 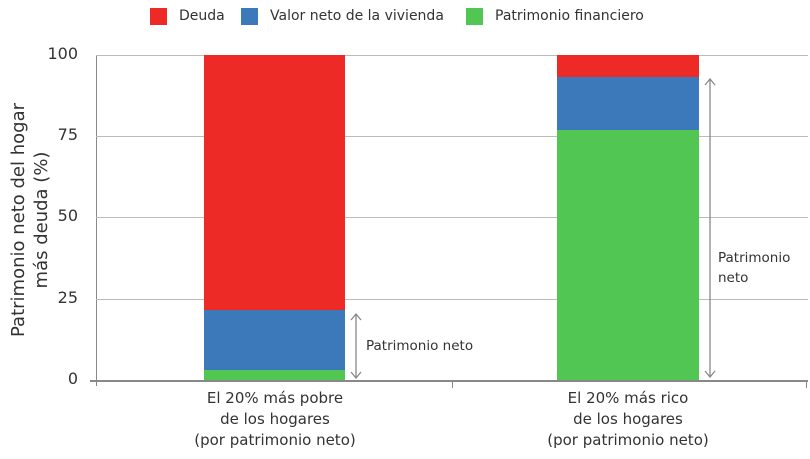 What do you see at coordinates (357, 16) in the screenshot?
I see `legend-label: Valor neto de la vivienda` at bounding box center [357, 16].